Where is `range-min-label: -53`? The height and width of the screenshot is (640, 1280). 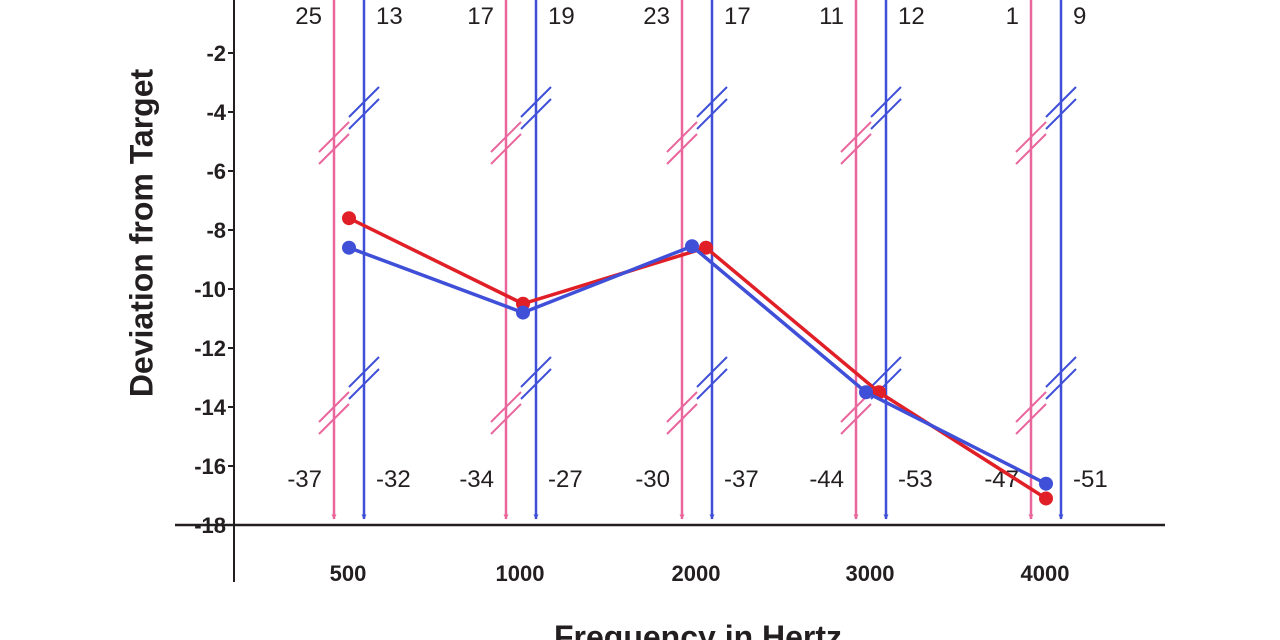
range-min-label: -53 is located at coordinates (915, 479).